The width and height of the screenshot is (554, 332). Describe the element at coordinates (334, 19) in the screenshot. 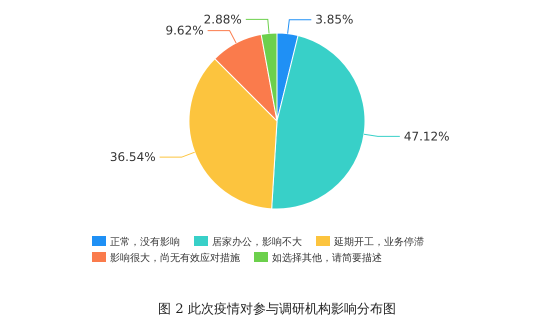

I see `data-label: 3.85%` at that location.